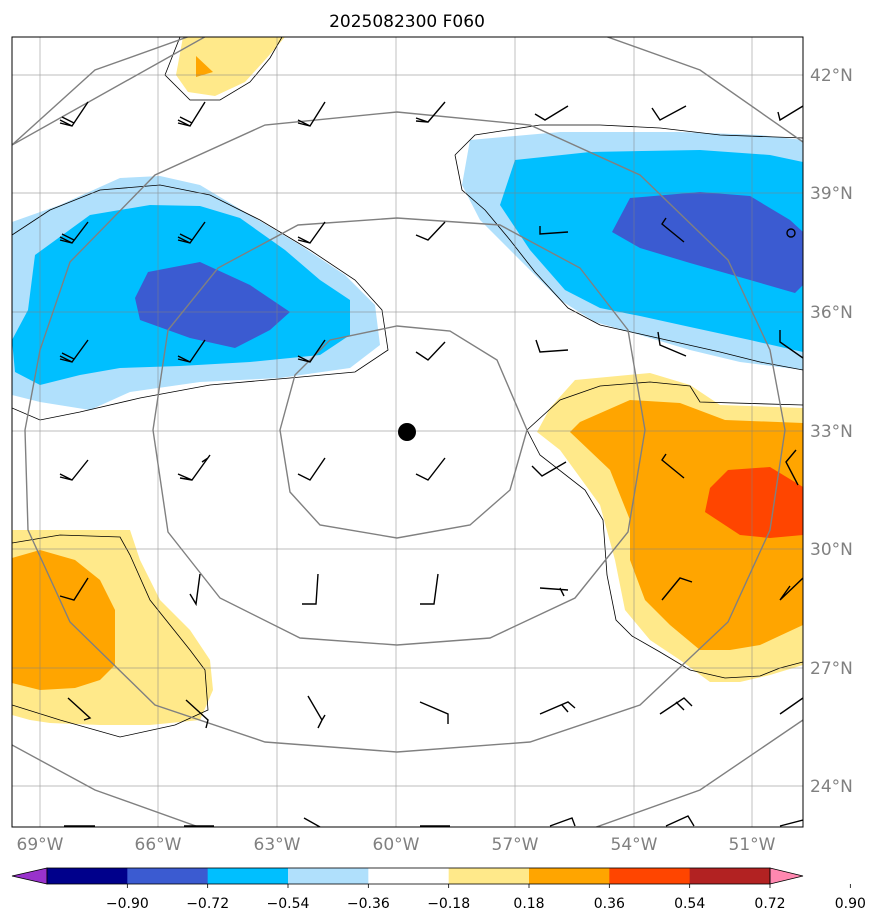 This screenshot has width=873, height=924. Describe the element at coordinates (831, 669) in the screenshot. I see `lat-label: 27°N` at that location.